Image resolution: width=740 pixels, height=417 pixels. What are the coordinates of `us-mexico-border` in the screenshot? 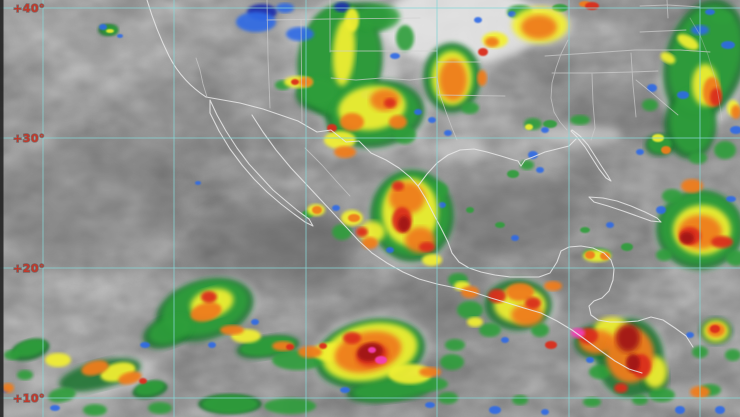 It's located at (312, 141).